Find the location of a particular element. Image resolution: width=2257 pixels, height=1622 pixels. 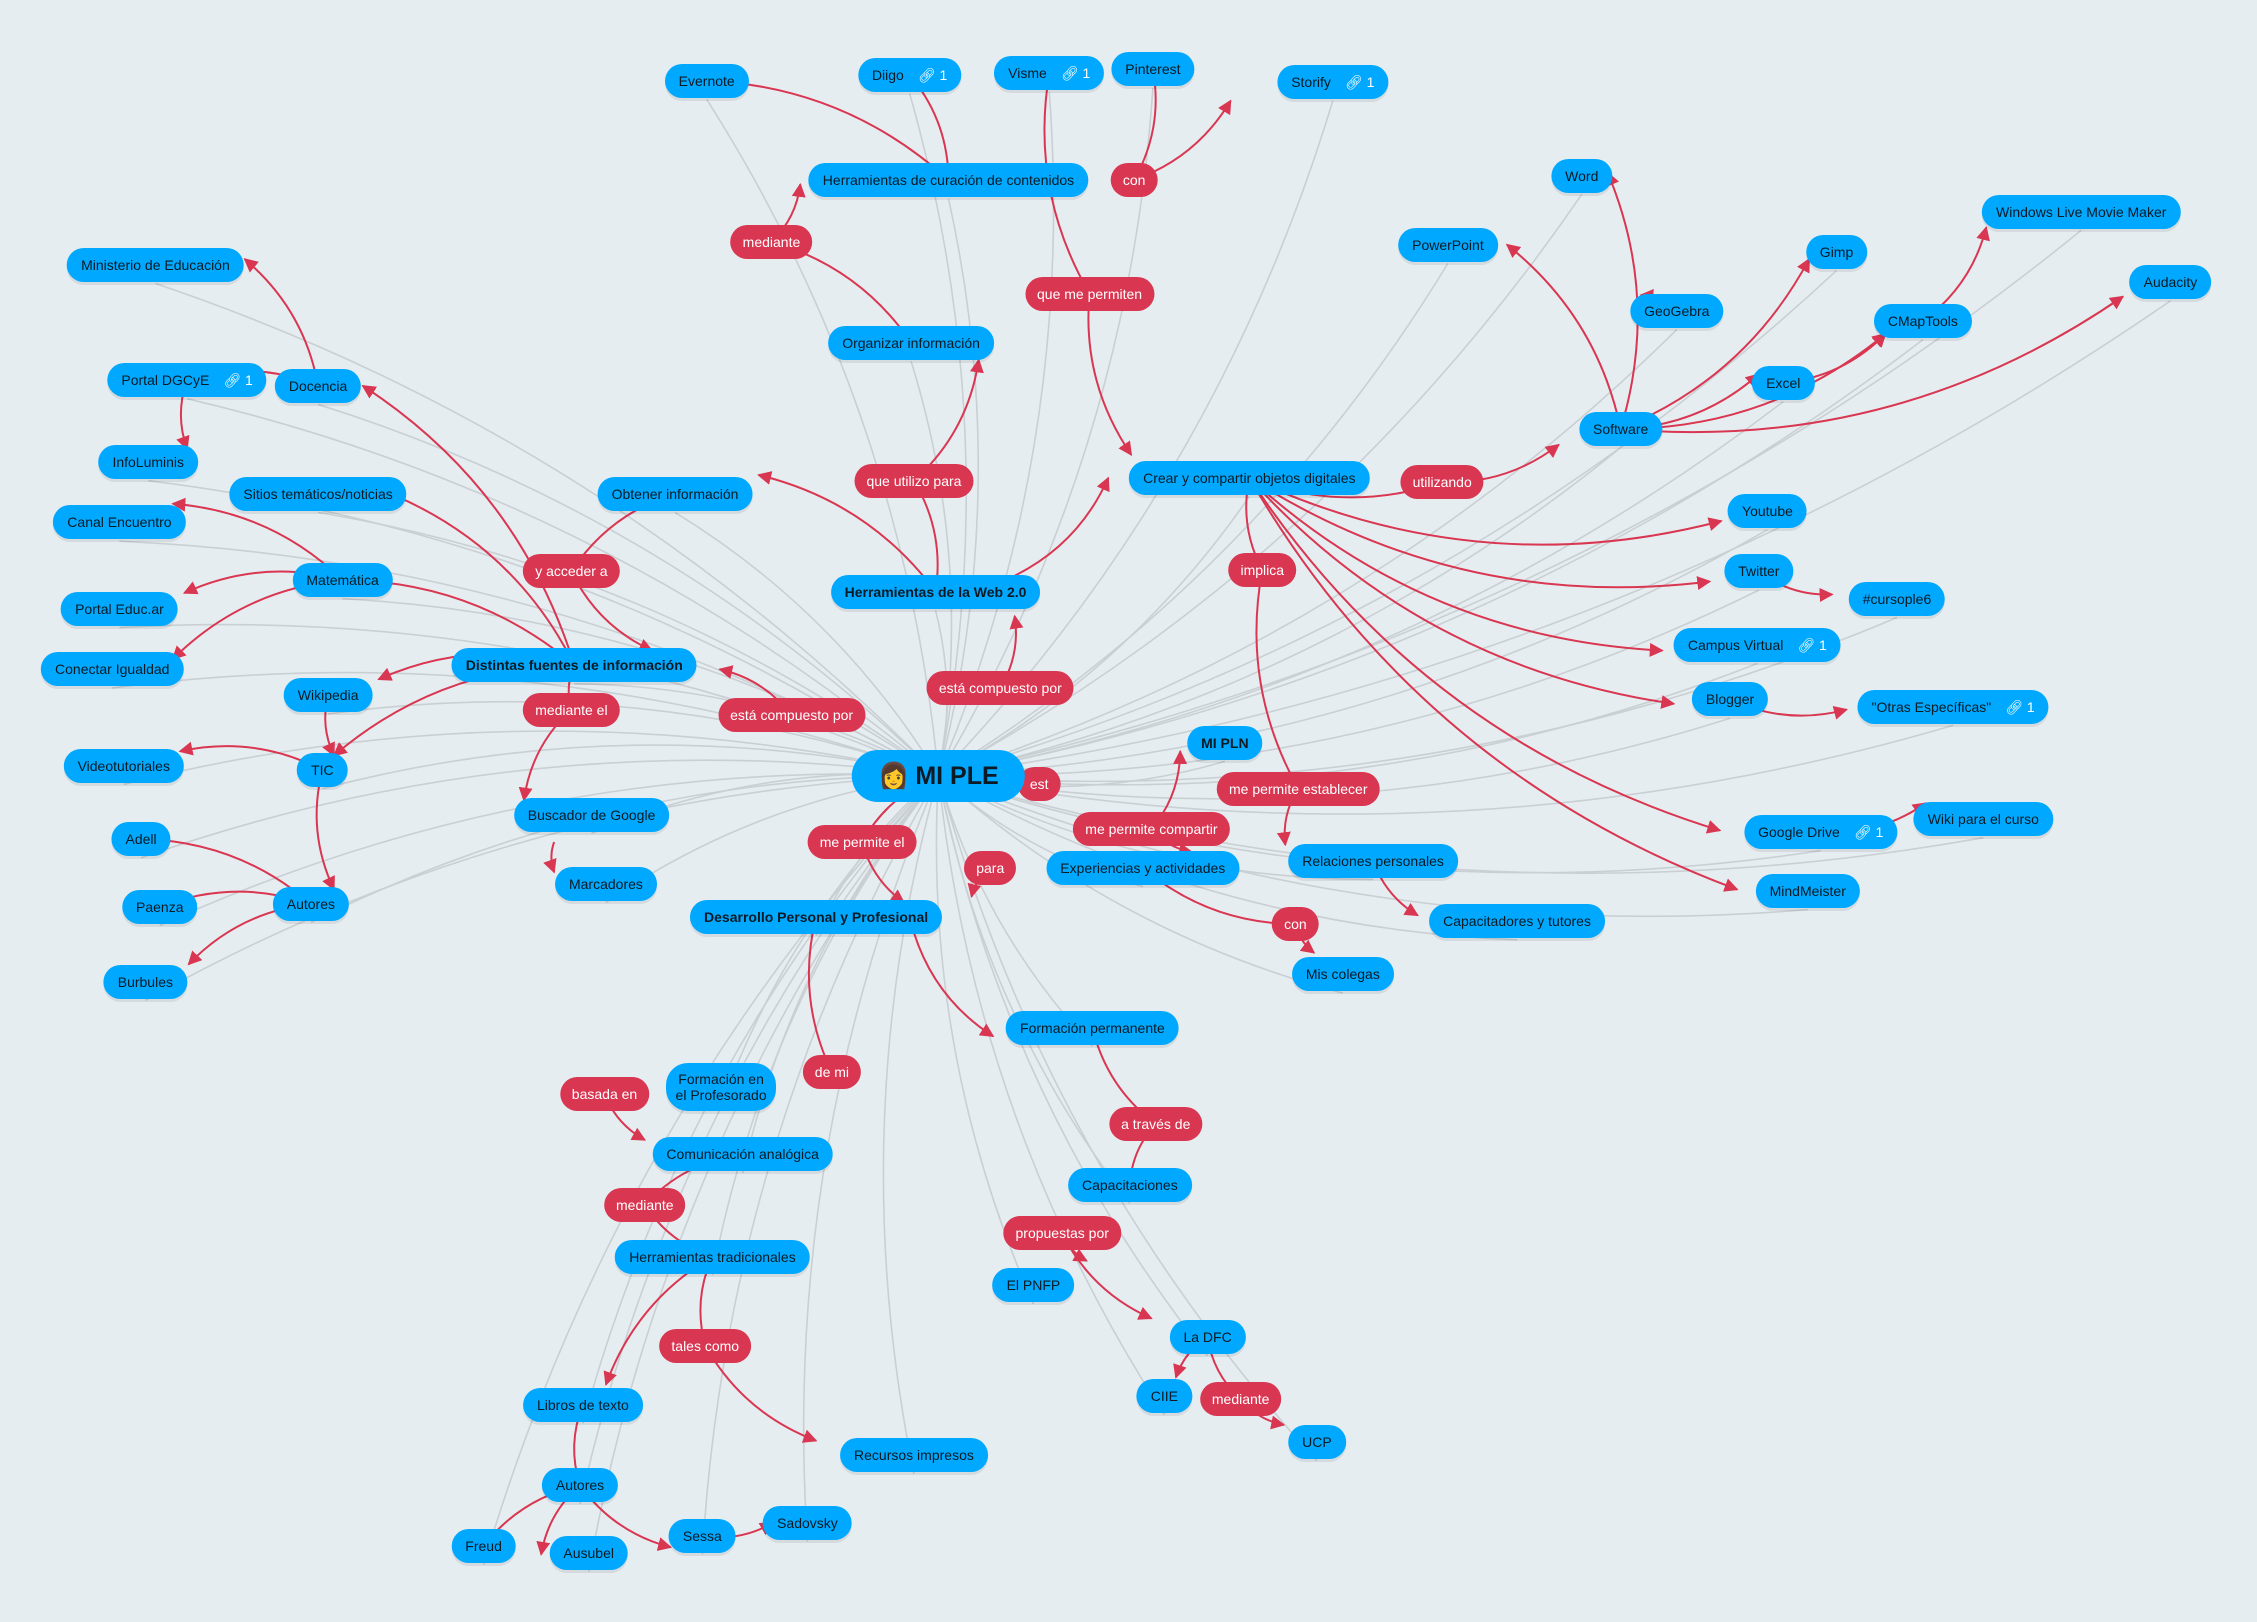

topic-audacity: Audacity is located at coordinates (2170, 282).